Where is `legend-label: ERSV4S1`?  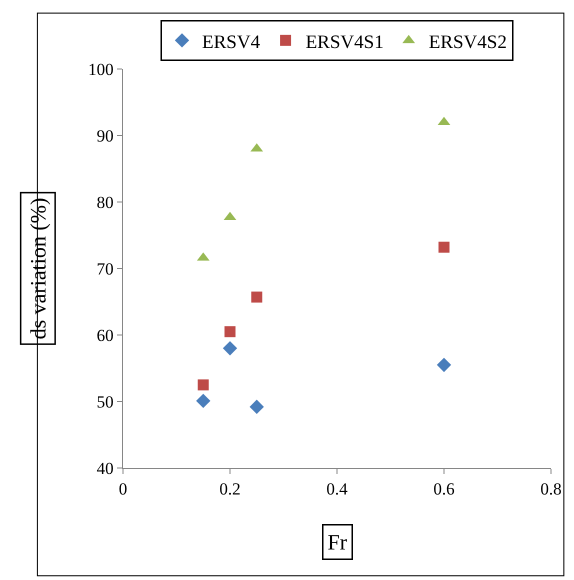 legend-label: ERSV4S1 is located at coordinates (345, 42).